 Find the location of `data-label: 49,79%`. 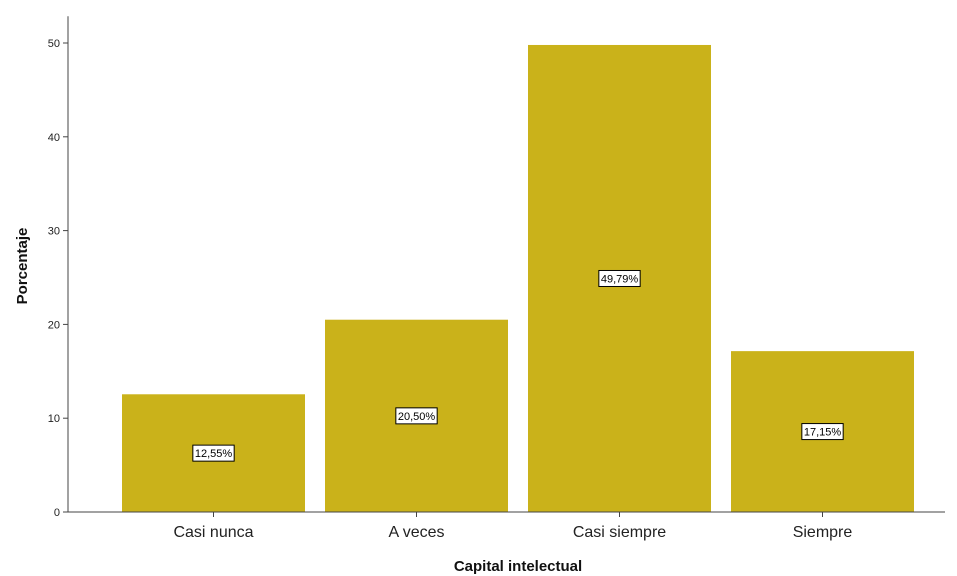

data-label: 49,79% is located at coordinates (619, 278).